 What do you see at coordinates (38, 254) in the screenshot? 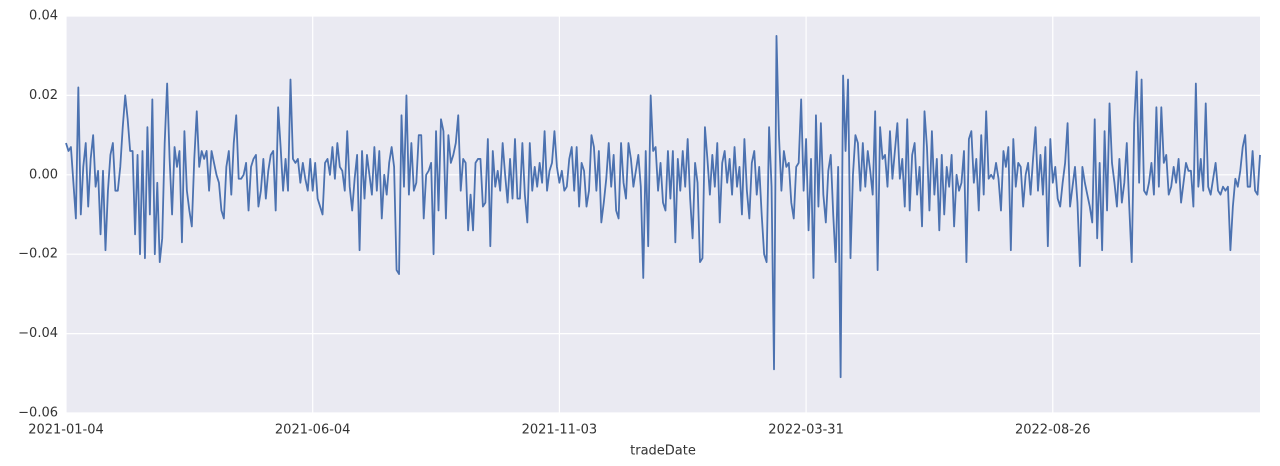
I see `y-tick-label: −0.02` at bounding box center [38, 254].